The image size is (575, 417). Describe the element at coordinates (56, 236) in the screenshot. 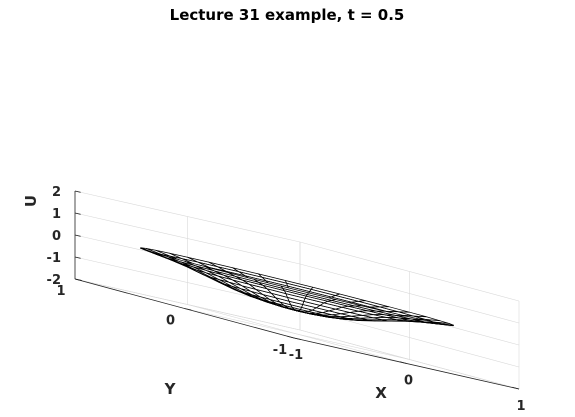

I see `z-tick-label: 0` at that location.